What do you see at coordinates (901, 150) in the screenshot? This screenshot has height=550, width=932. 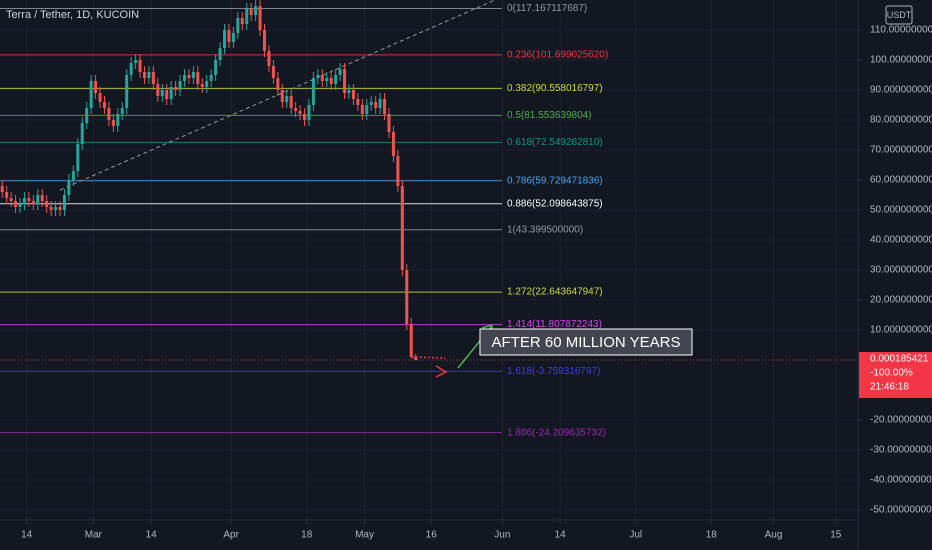 I see `y-tick-label: 70.000000000` at bounding box center [901, 150].